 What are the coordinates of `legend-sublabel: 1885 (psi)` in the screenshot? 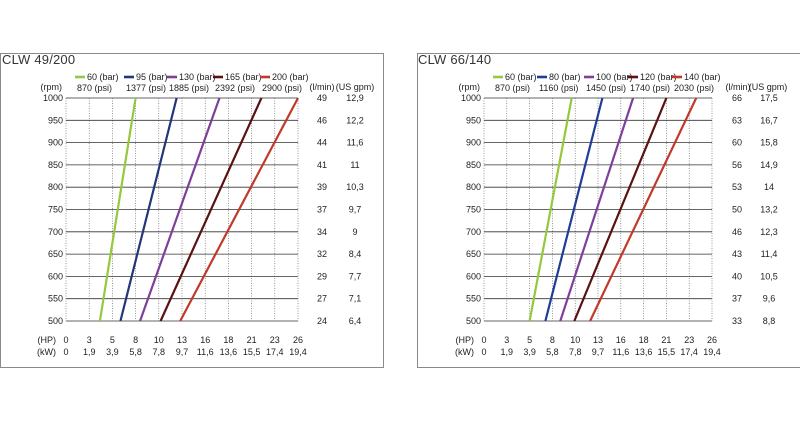 It's located at (189, 88).